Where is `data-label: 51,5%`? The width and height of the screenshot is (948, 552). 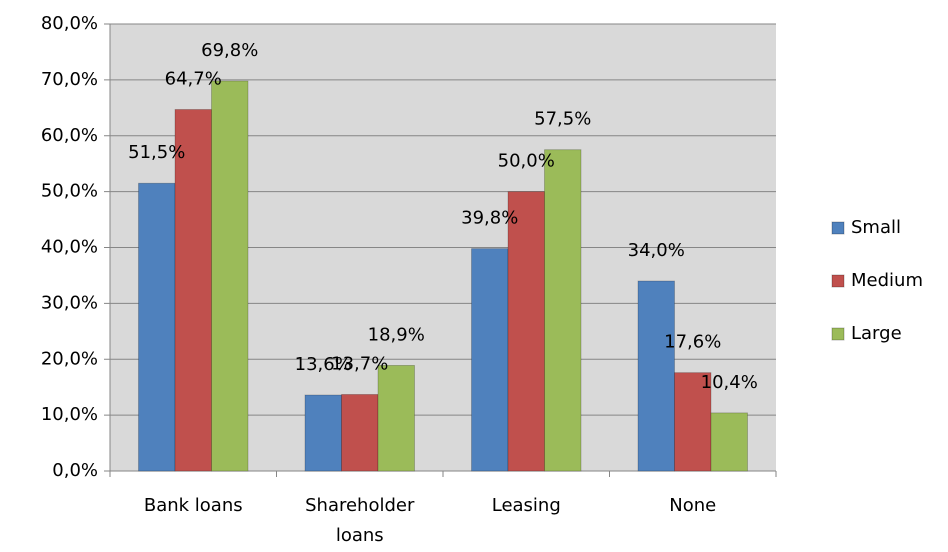 data-label: 51,5% is located at coordinates (156, 152).